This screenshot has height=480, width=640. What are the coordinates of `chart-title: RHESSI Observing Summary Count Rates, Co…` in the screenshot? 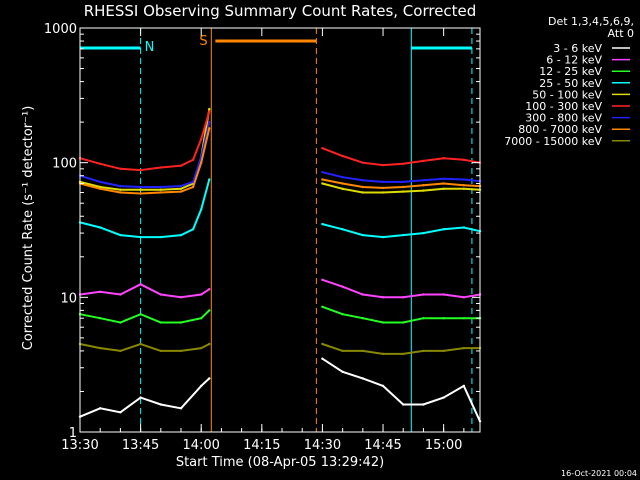 It's located at (280, 11).